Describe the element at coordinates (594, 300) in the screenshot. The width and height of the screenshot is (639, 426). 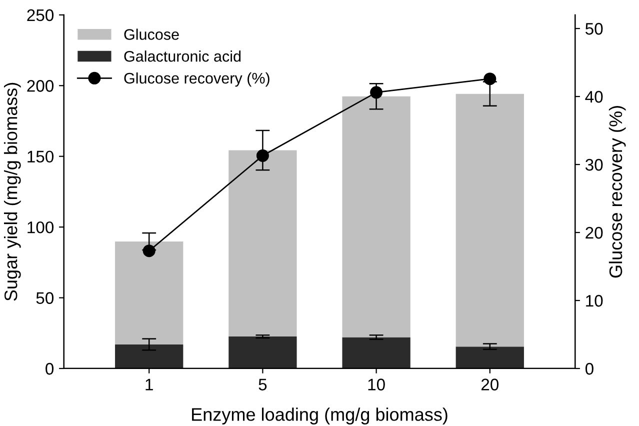
I see `y2-tick-label: 10` at that location.